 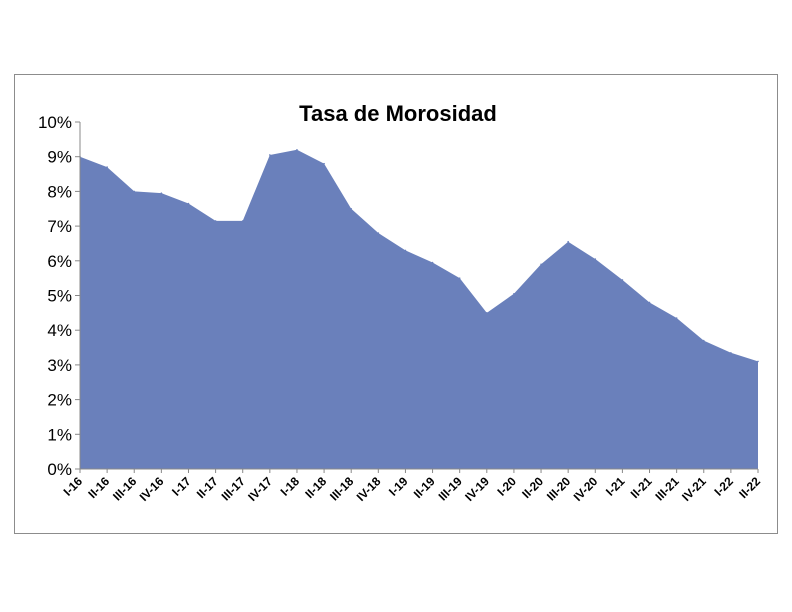 What do you see at coordinates (398, 113) in the screenshot?
I see `chart-title: Tasa de Morosidad` at bounding box center [398, 113].